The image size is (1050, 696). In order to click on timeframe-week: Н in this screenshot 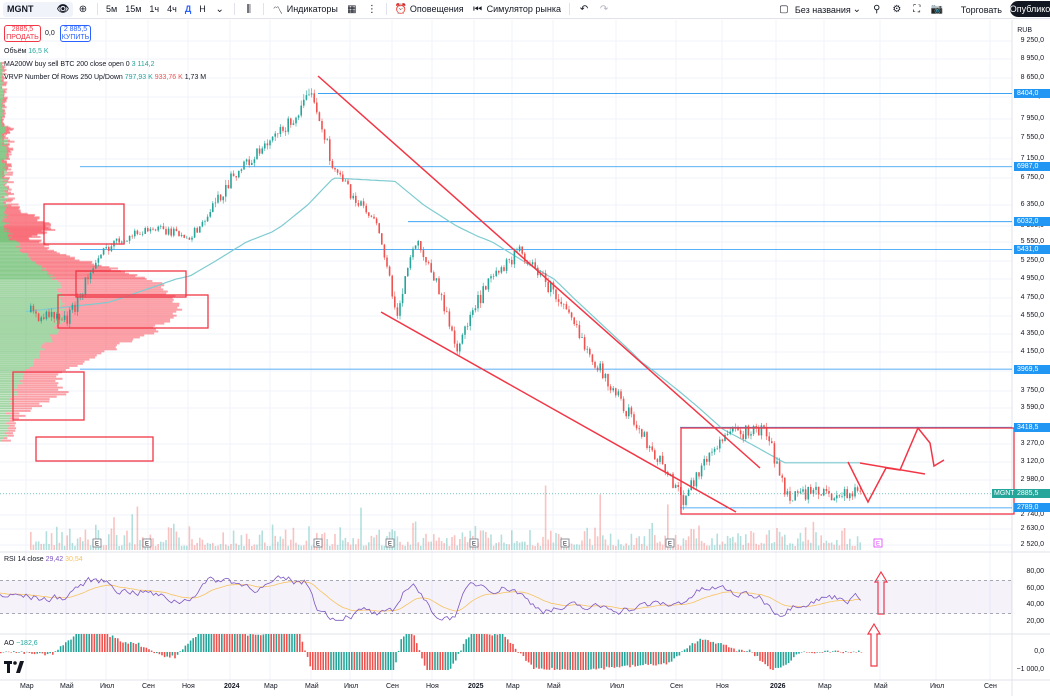, I will do `click(202, 9)`.